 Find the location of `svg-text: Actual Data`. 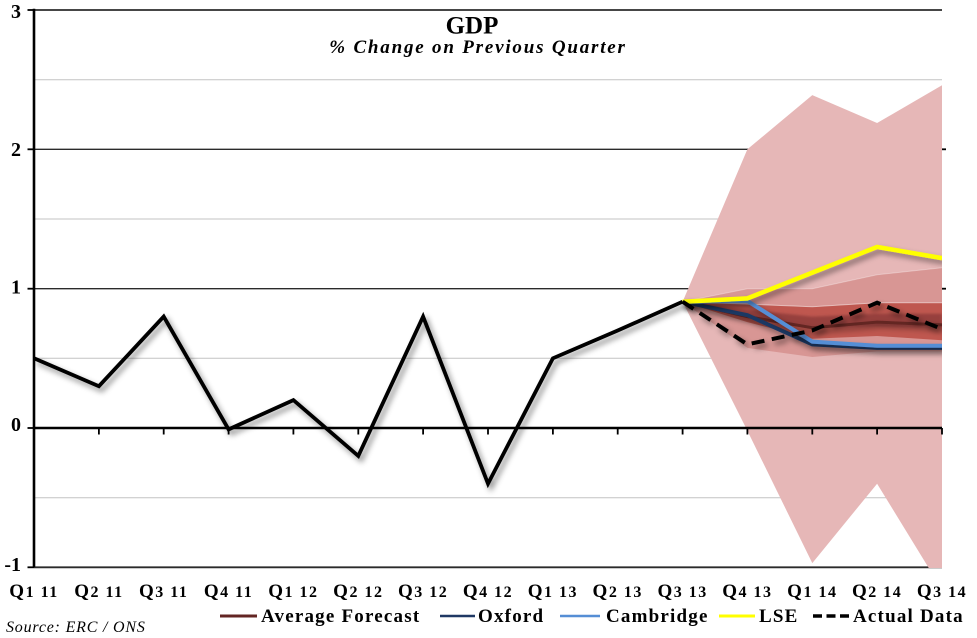

svg-text: Actual Data is located at coordinates (908, 616).